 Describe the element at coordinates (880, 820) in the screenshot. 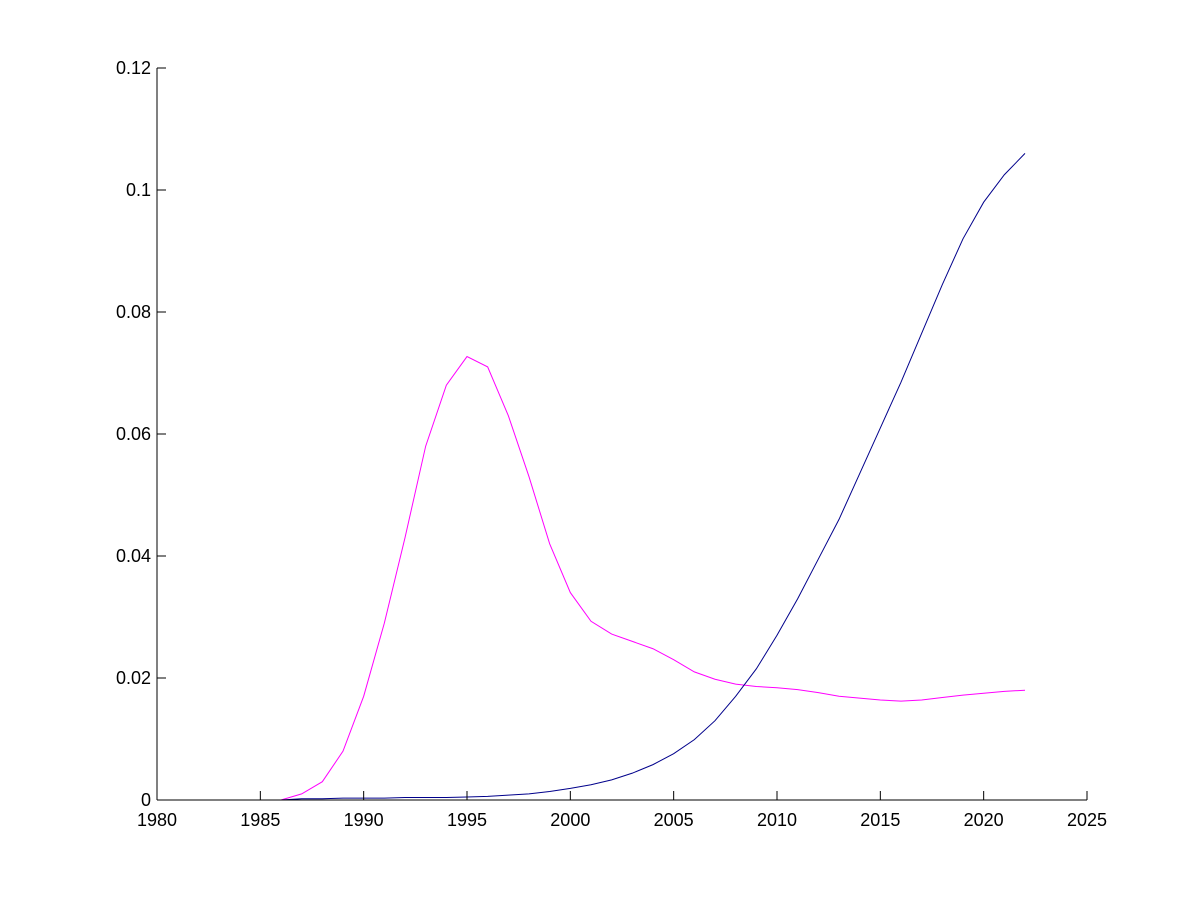

I see `x-tick-label: 2015` at that location.